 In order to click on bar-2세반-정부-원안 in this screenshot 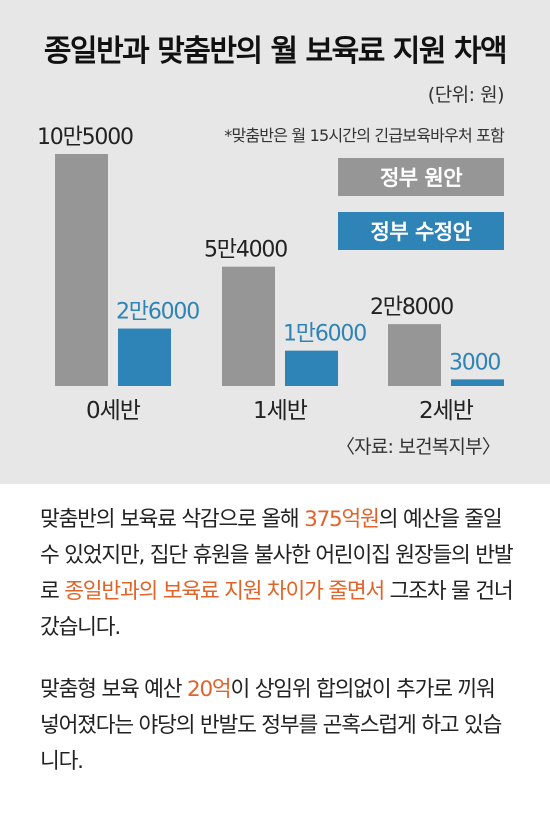, I will do `click(414, 355)`.